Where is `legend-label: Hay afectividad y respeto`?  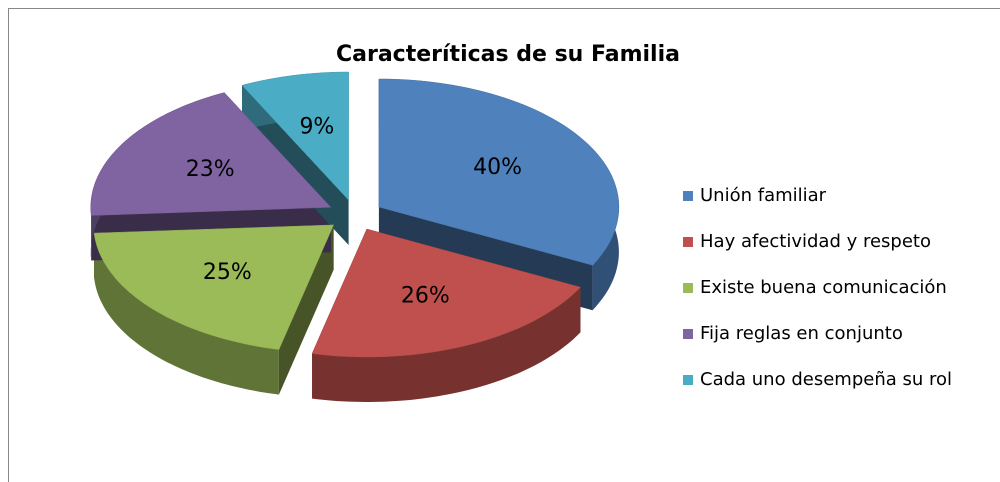
legend-label: Hay afectividad y respeto is located at coordinates (815, 241).